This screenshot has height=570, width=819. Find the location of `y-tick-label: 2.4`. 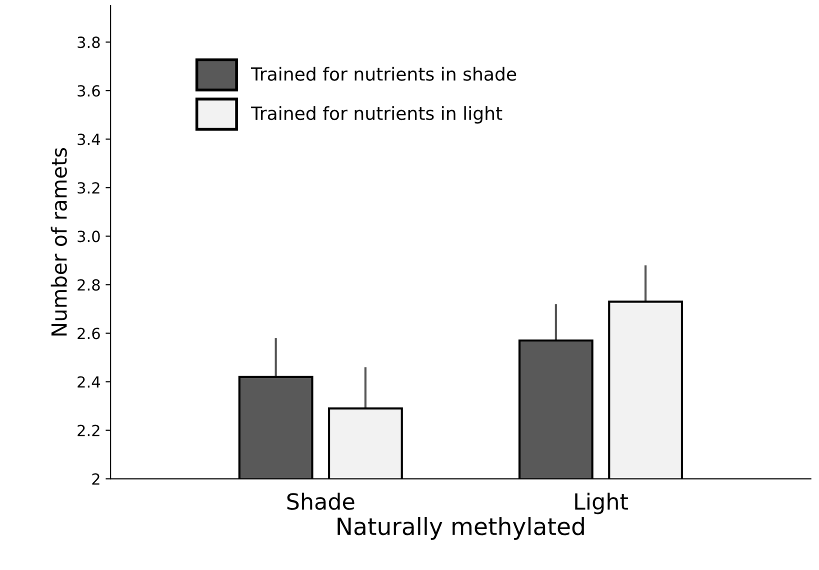

y-tick-label: 2.4 is located at coordinates (89, 382).